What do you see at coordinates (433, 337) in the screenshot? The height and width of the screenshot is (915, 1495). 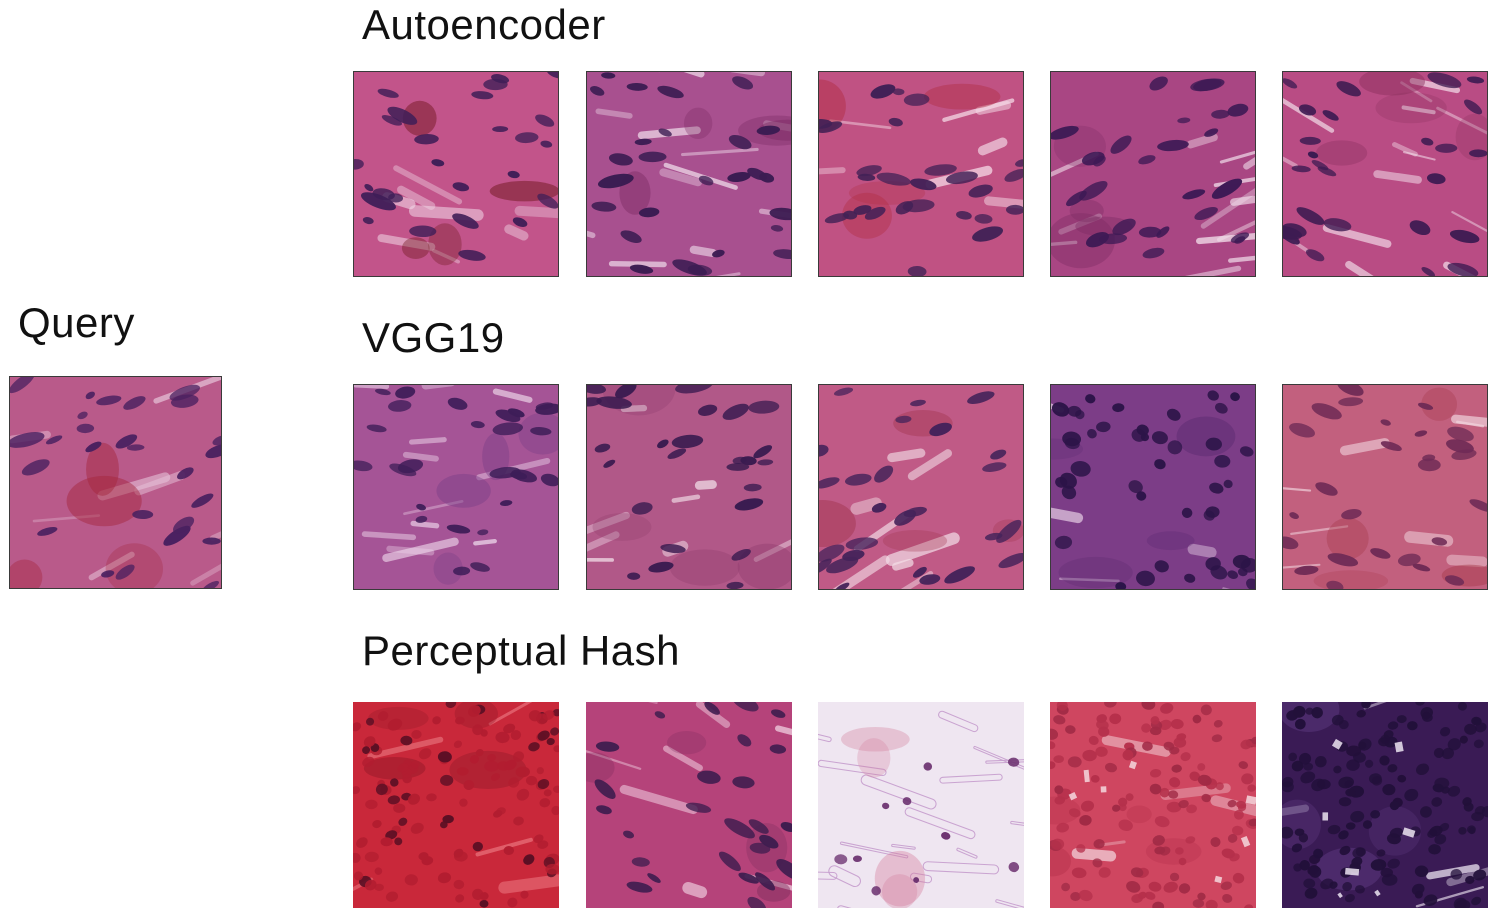 I see `row-label-vgg19: VGG19` at bounding box center [433, 337].